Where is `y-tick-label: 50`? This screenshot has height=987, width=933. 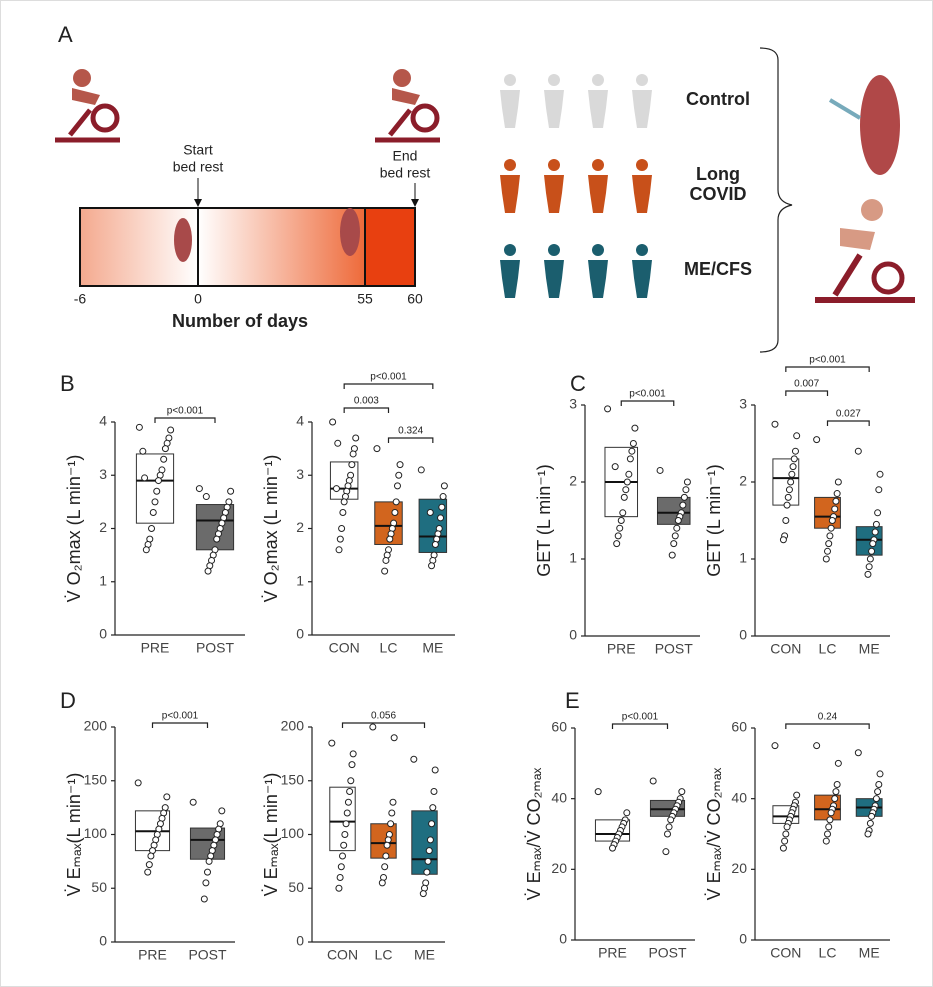 y-tick-label: 50 is located at coordinates (99, 887).